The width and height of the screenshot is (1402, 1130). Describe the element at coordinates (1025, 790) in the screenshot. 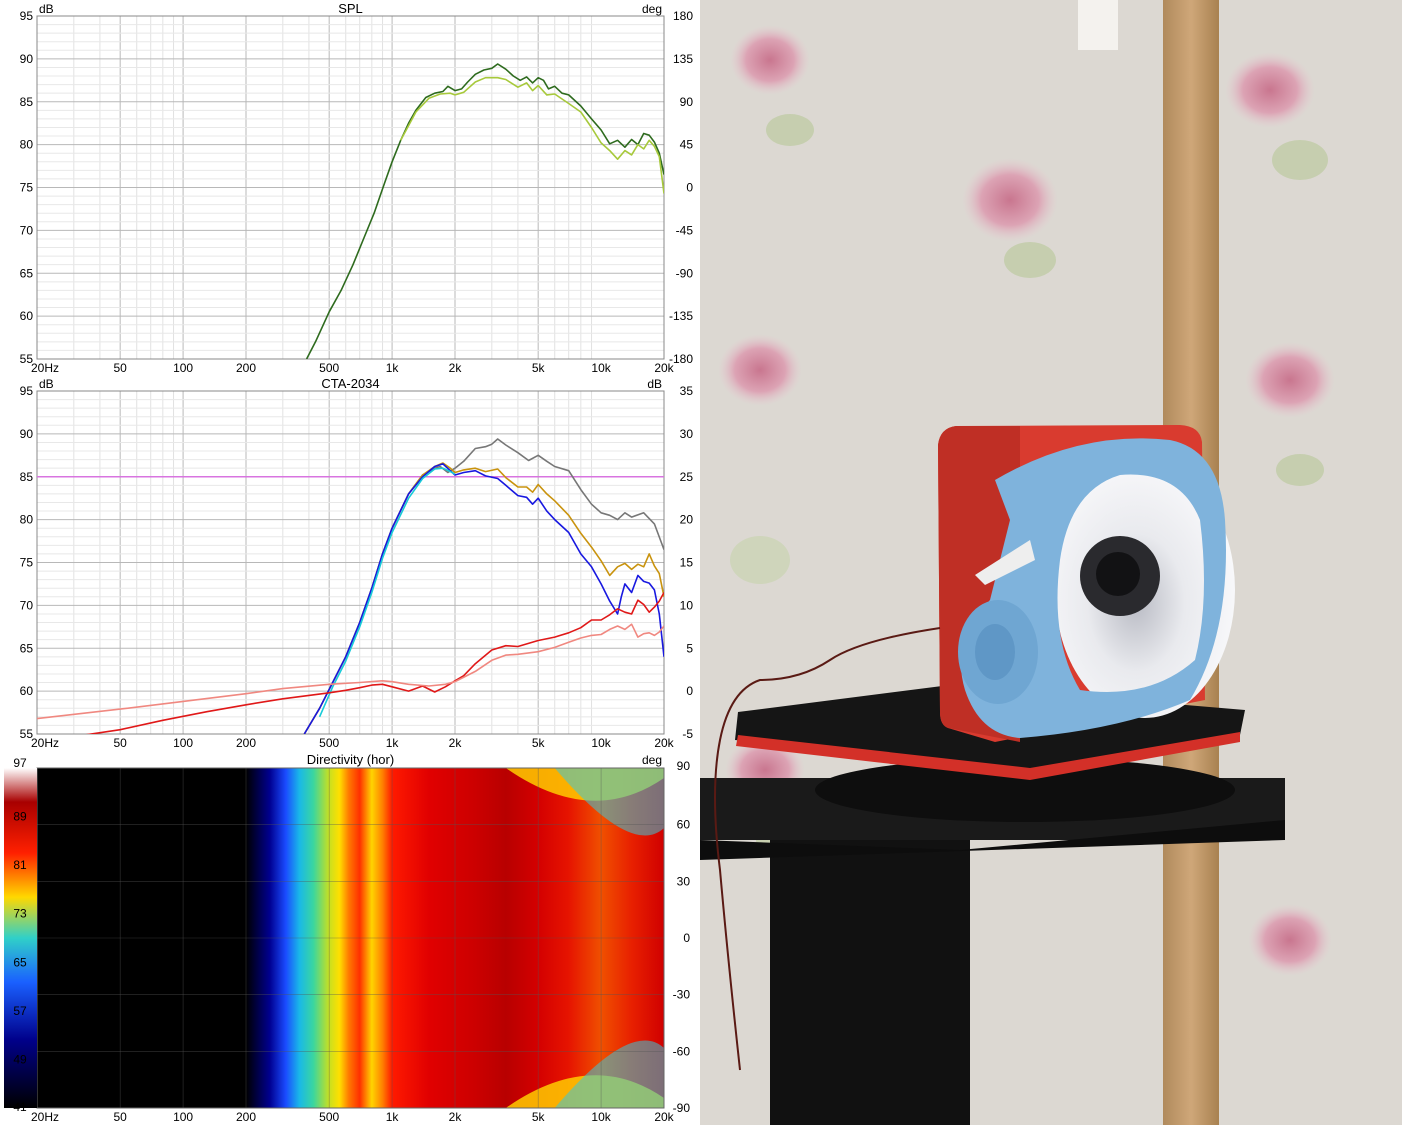

I see `turntable` at that location.